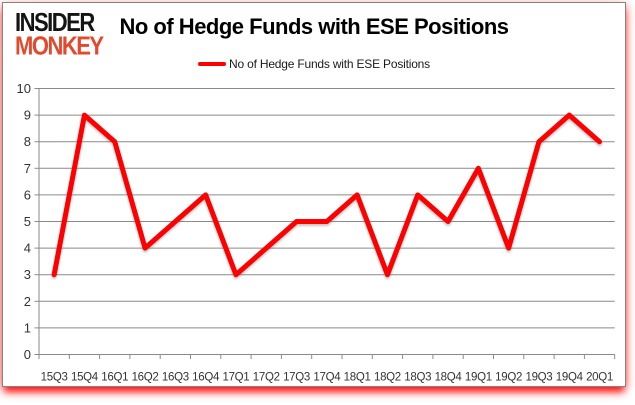 This screenshot has height=405, width=635. What do you see at coordinates (296, 378) in the screenshot?
I see `x-axis-tick-label: 17Q3` at bounding box center [296, 378].